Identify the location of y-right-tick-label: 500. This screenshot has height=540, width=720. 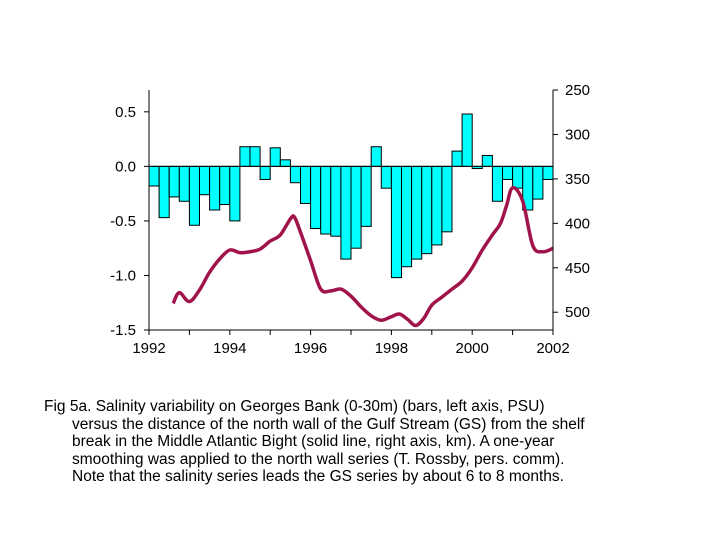
(577, 312).